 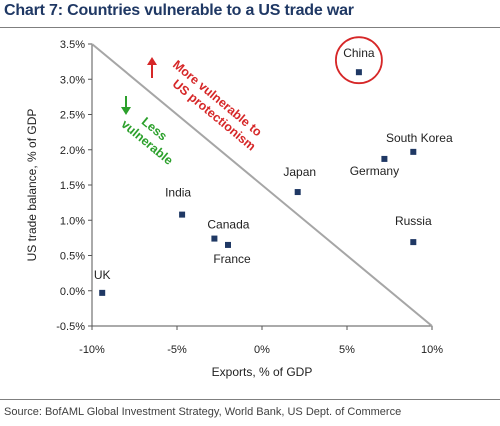 I want to click on y-tick-label: 3.0%, so click(x=72, y=80).